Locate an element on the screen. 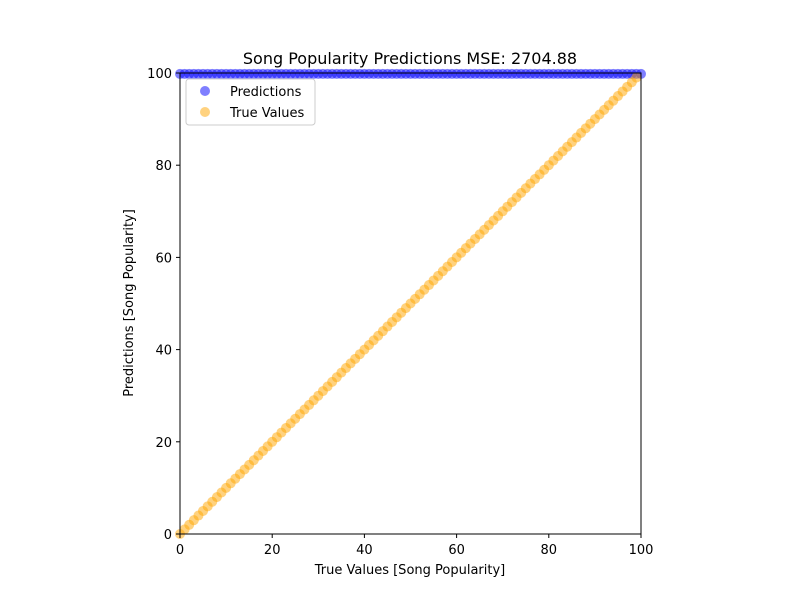 This screenshot has width=800, height=604. y-tick-label: 60 is located at coordinates (163, 258).